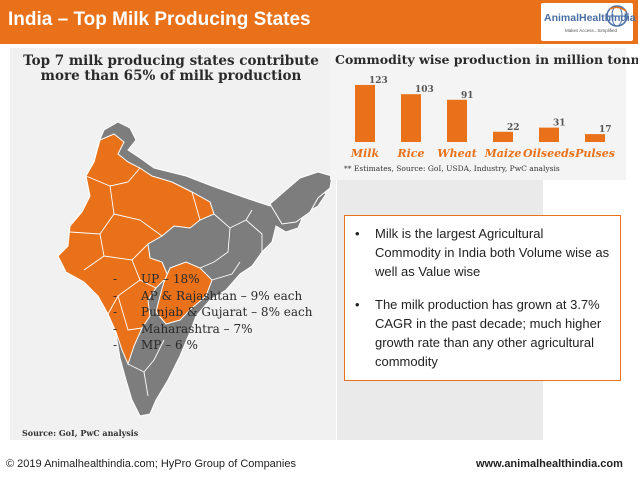 The height and width of the screenshot is (479, 638). What do you see at coordinates (171, 76) in the screenshot?
I see `map-heading-line-2: more than 65% of milk production` at bounding box center [171, 76].